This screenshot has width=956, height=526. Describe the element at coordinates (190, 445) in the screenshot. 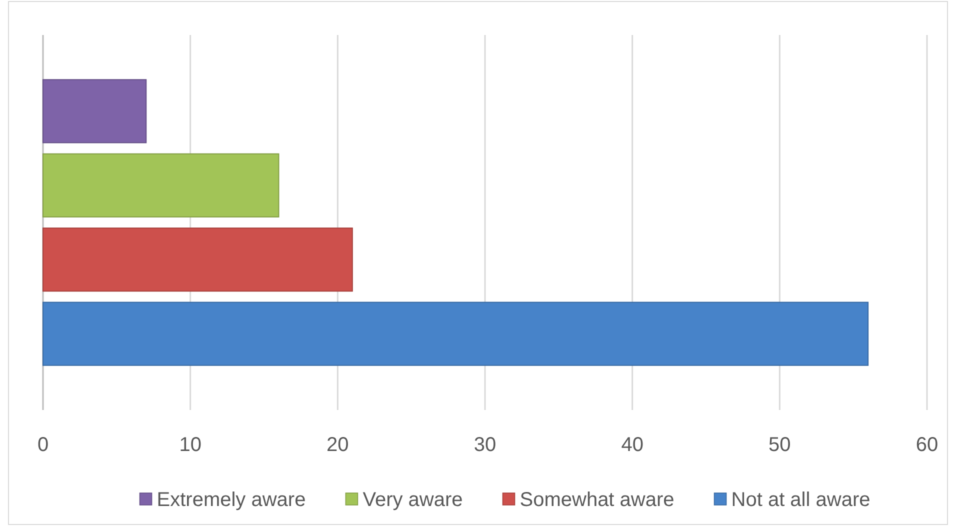

I see `x-tick-label: 10` at that location.